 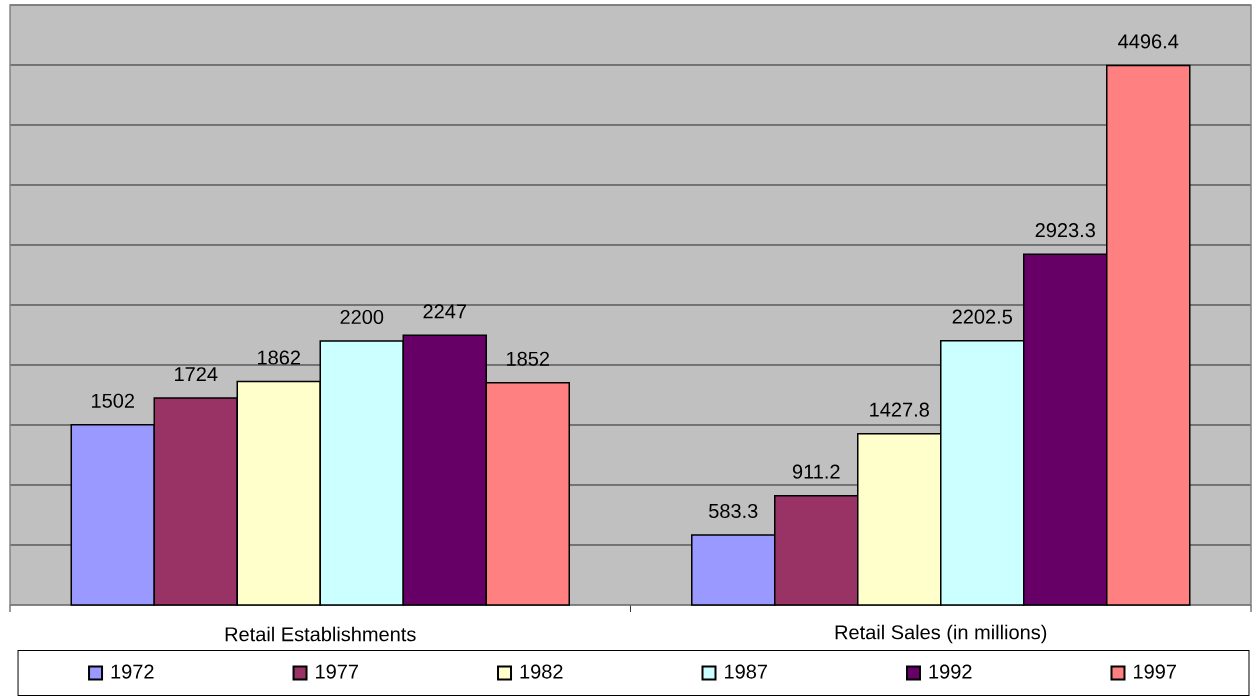 I want to click on x-tick-label: Retail Establishments, so click(x=320, y=634).